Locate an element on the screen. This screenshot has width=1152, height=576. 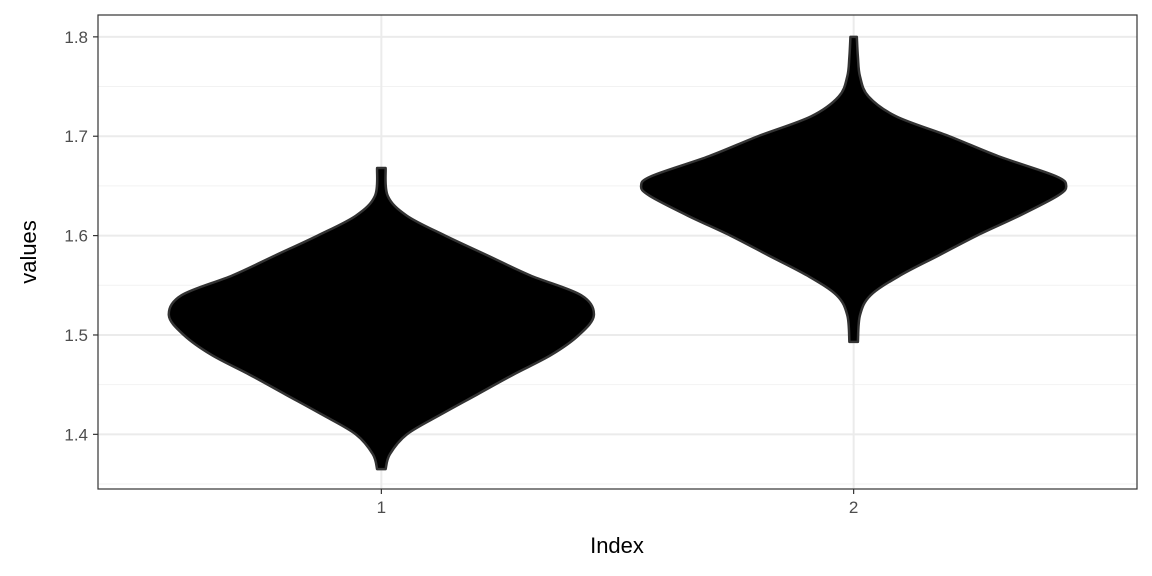
y-axis: 1.4 1.5 1.6 1.7 1.8 is located at coordinates (81, 236).